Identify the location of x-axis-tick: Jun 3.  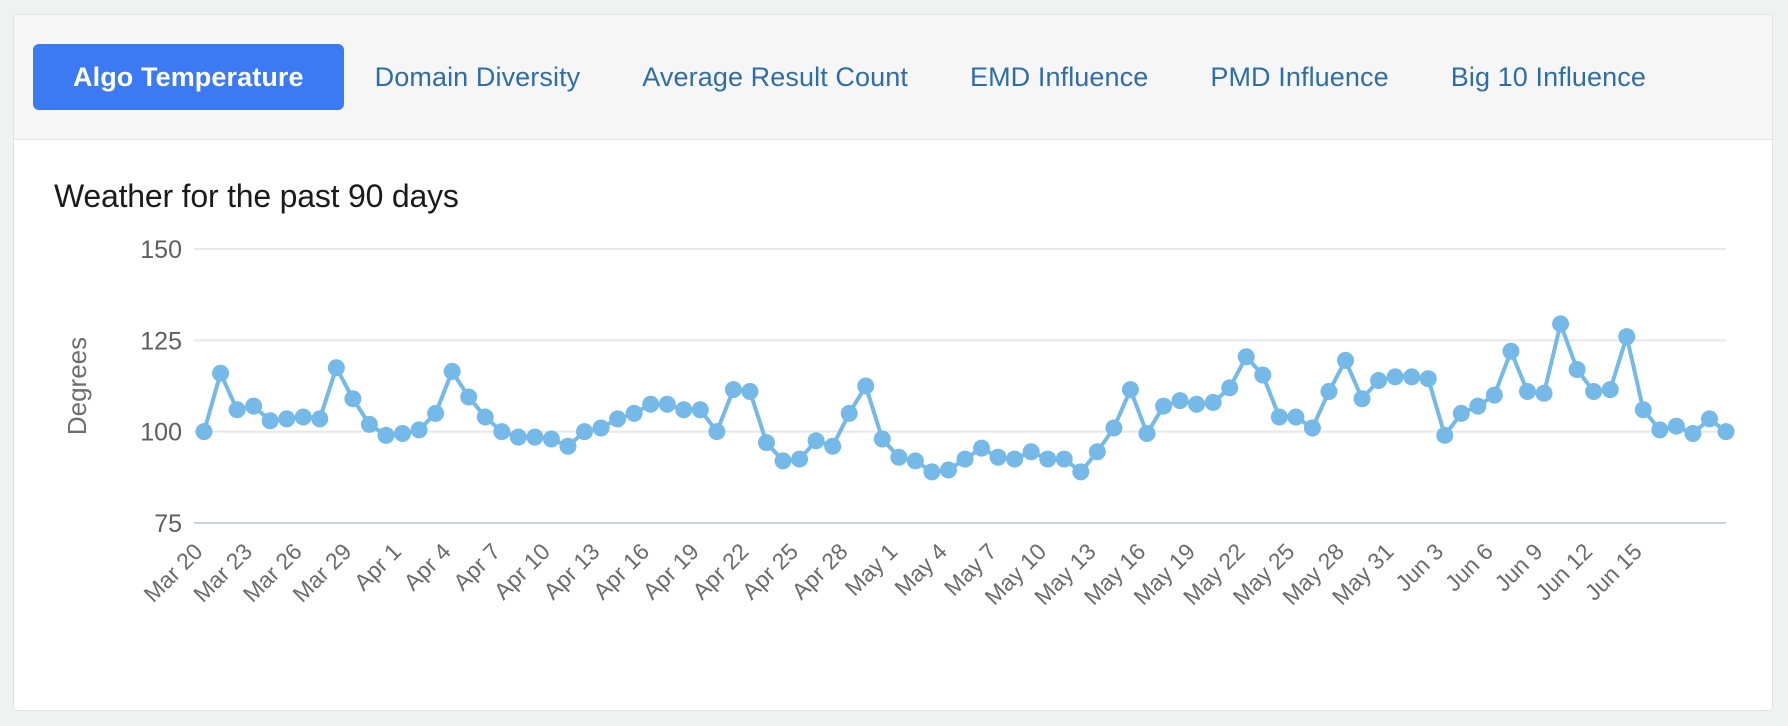
(1419, 567).